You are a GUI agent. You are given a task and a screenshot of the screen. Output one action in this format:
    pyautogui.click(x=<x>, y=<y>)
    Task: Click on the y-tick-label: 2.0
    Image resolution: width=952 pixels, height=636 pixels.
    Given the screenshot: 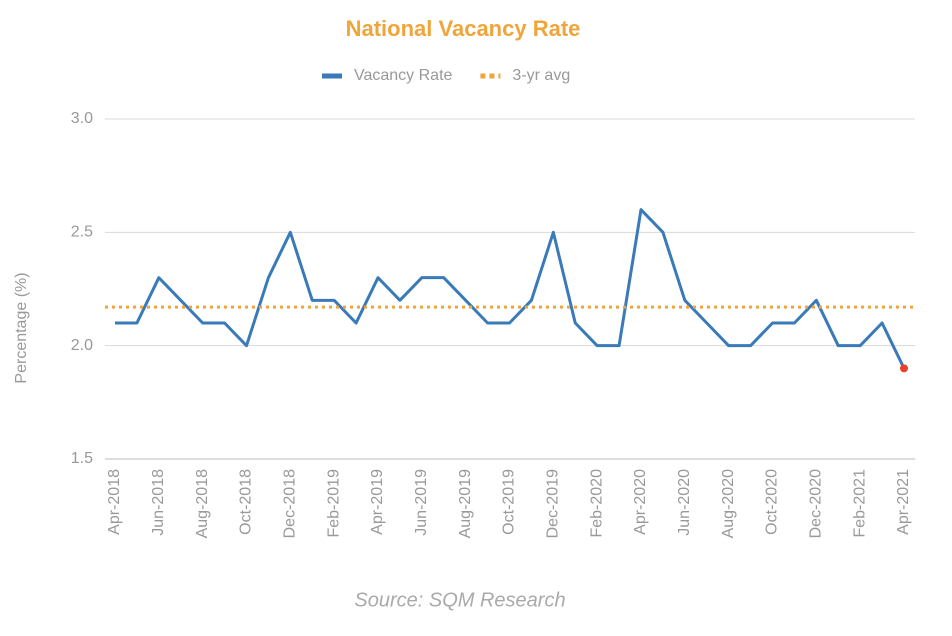 What is the action you would take?
    pyautogui.click(x=82, y=345)
    